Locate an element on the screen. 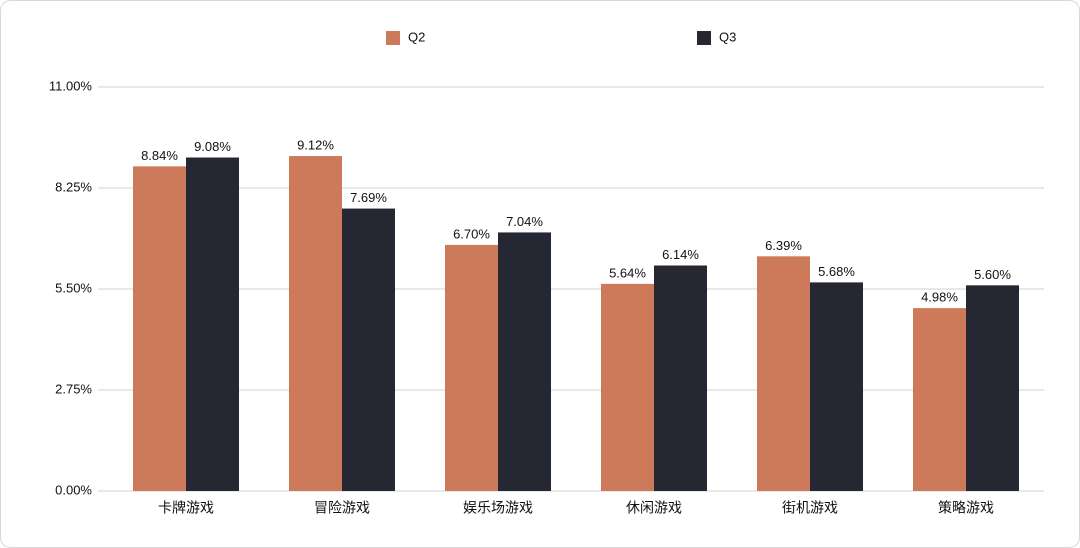  x-tick-label: 娱乐场游戏 is located at coordinates (498, 508).